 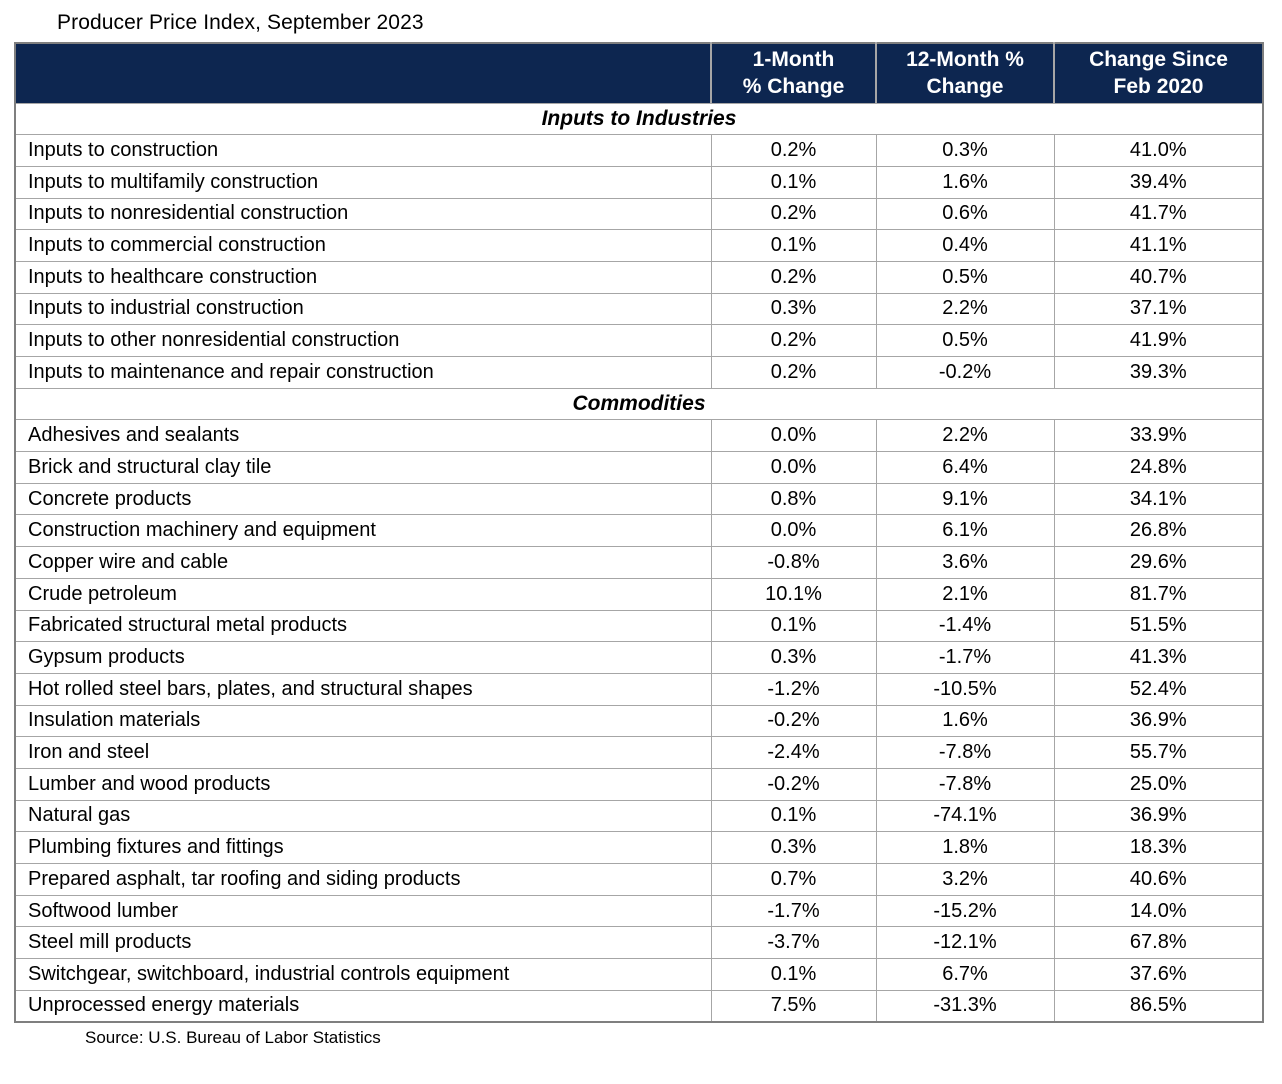 What do you see at coordinates (1158, 784) in the screenshot?
I see `change-since-feb2020-value: 25.0%` at bounding box center [1158, 784].